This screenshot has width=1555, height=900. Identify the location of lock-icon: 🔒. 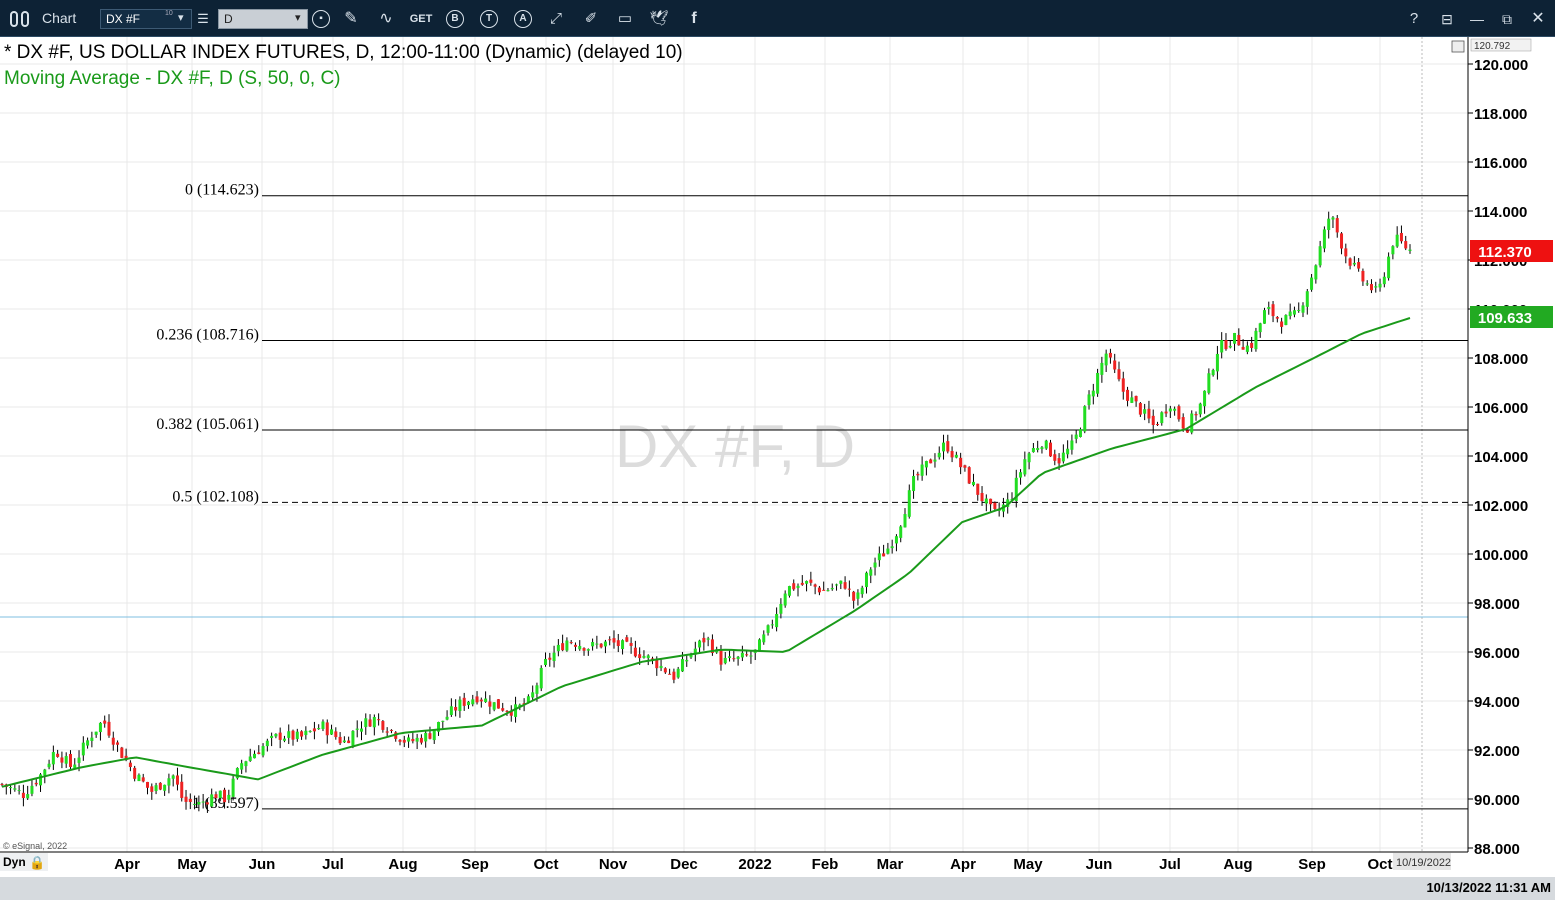
(37, 863).